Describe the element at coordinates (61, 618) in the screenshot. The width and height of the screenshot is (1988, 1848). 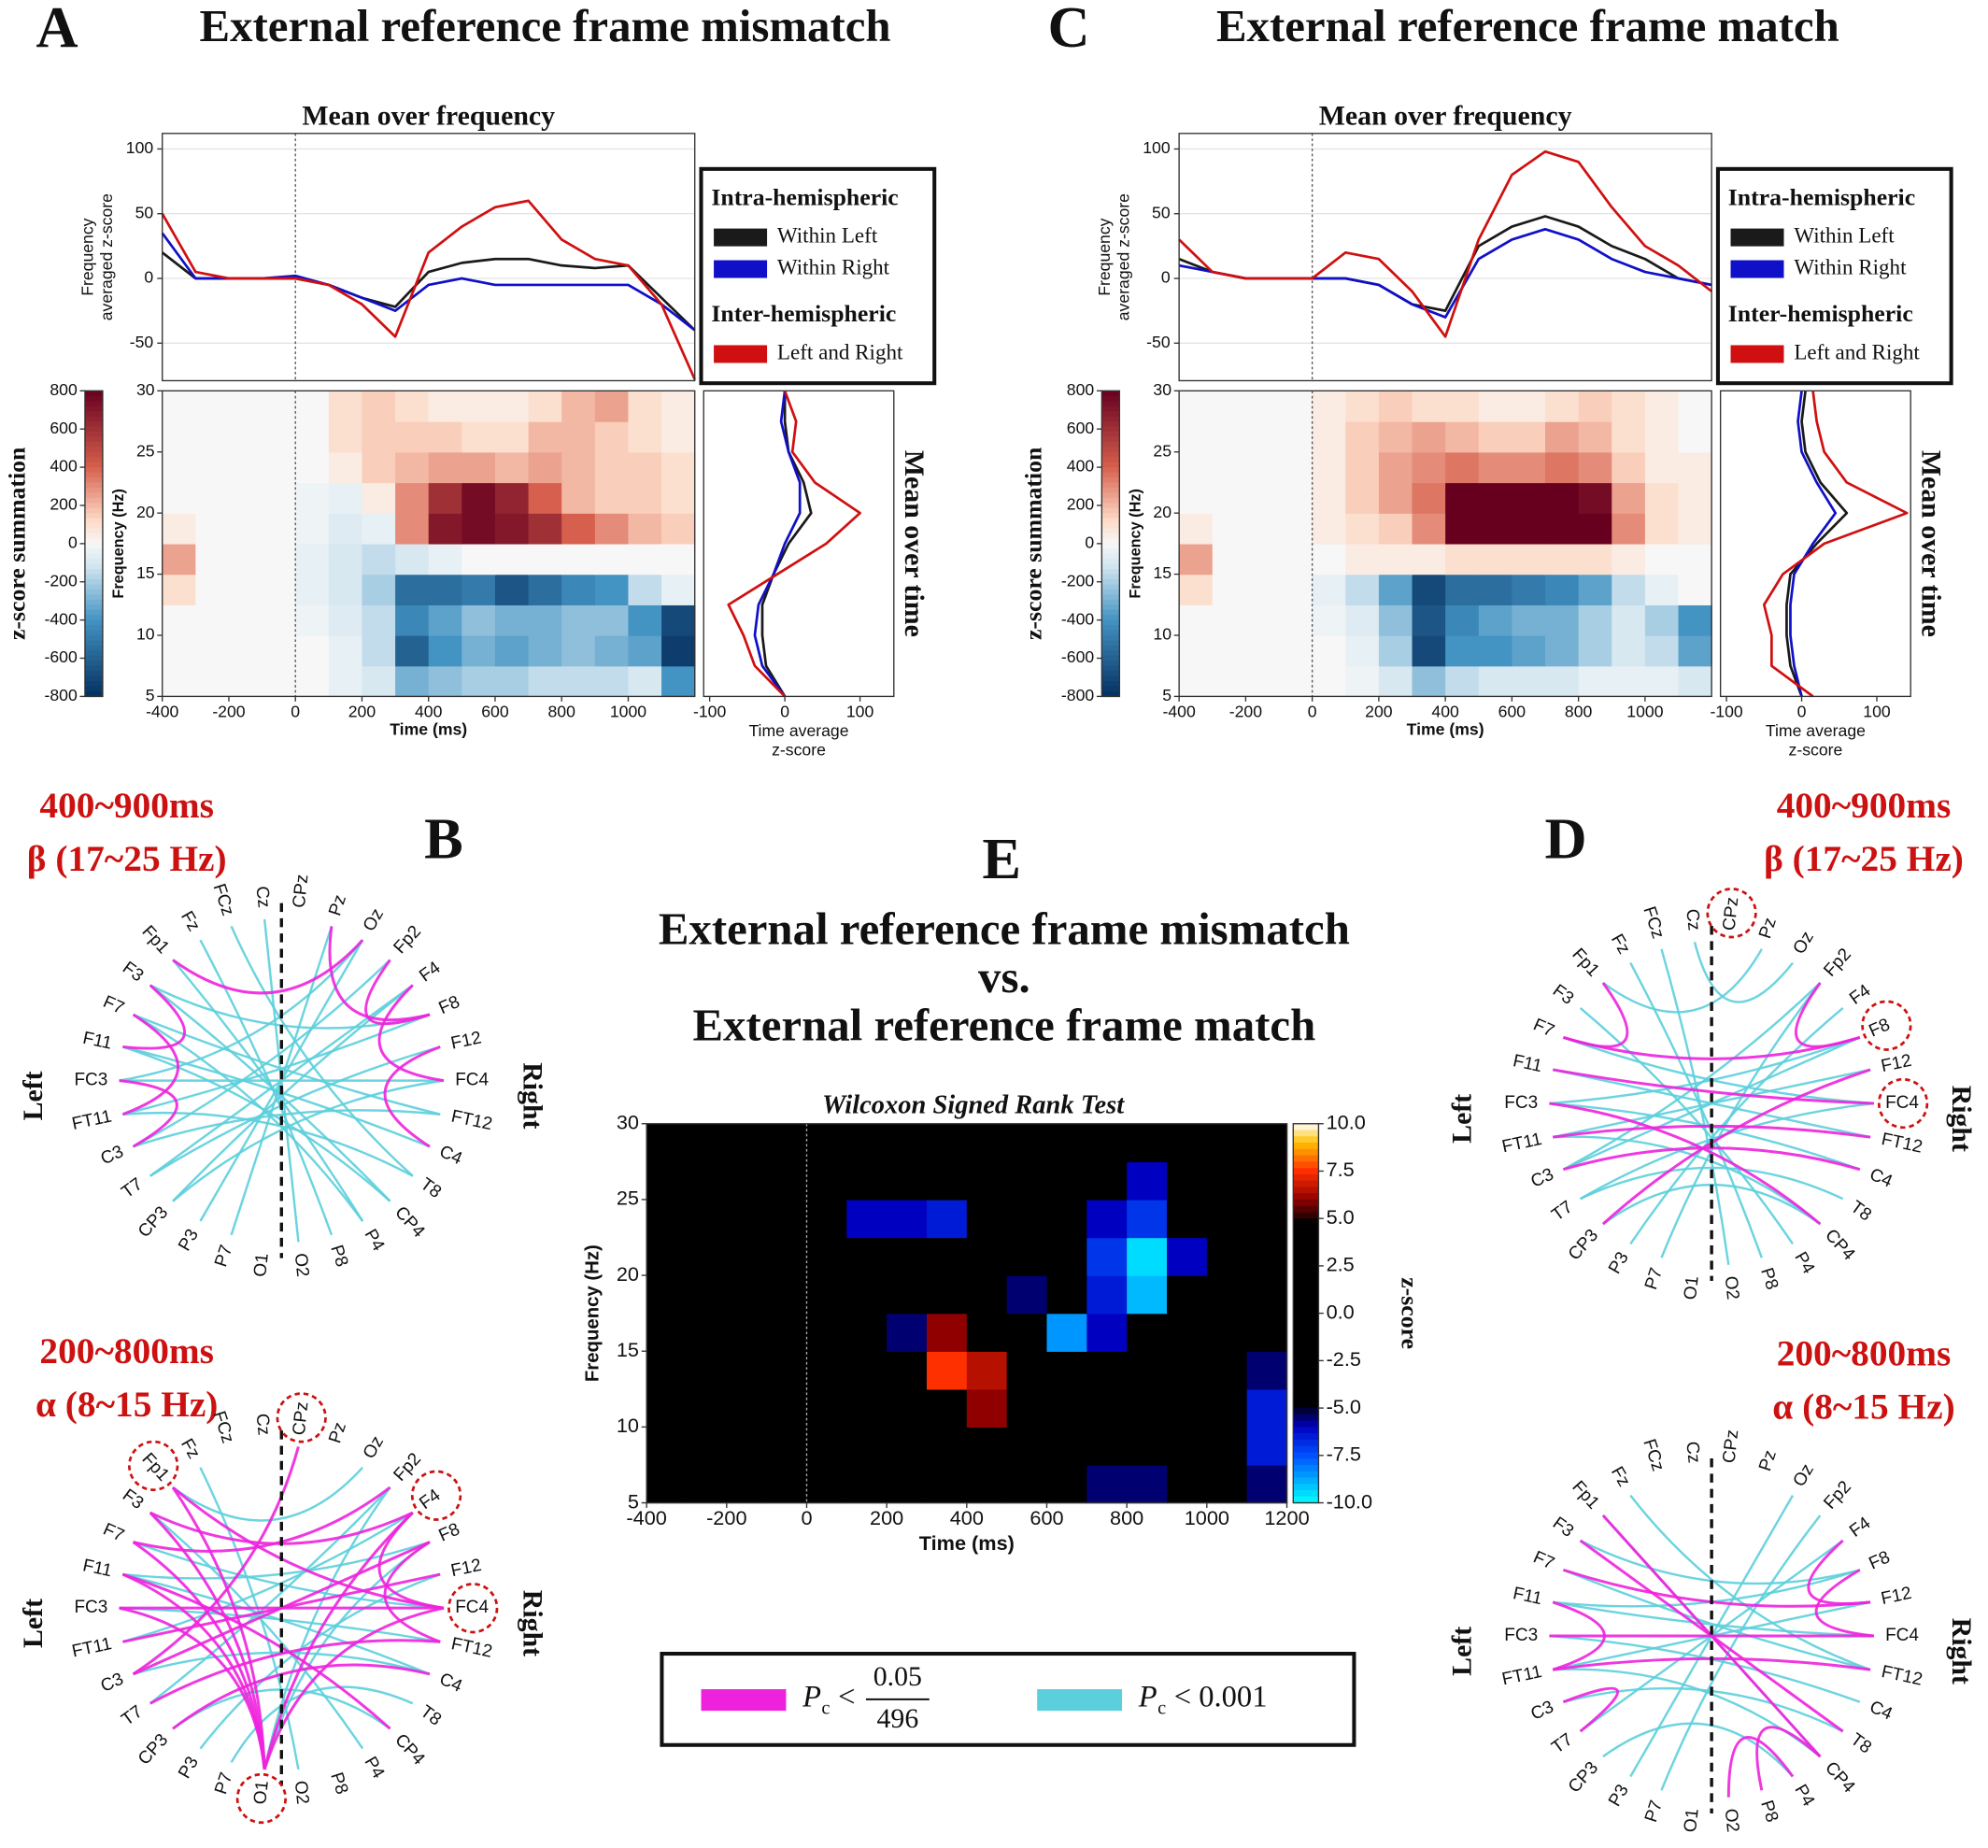
I see `colorbar-tick-label: -400` at that location.